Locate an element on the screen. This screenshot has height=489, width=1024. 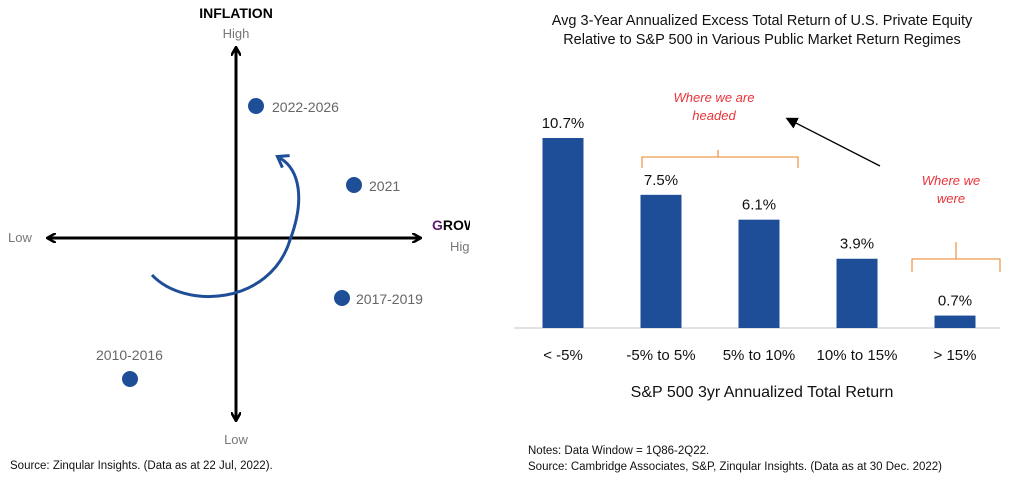
point-2010-2016 is located at coordinates (130, 379).